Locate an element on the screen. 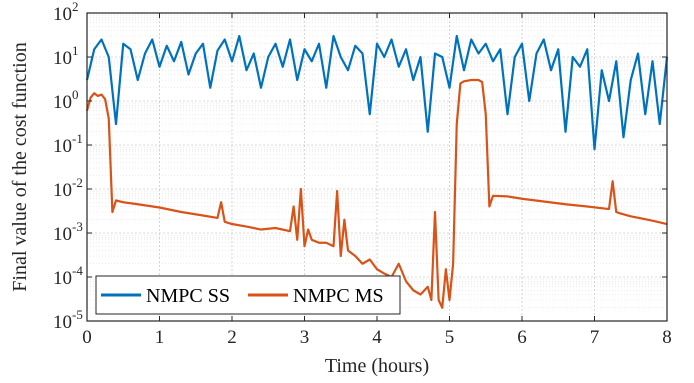  y-tick-label: 10⁰ is located at coordinates (66, 100).